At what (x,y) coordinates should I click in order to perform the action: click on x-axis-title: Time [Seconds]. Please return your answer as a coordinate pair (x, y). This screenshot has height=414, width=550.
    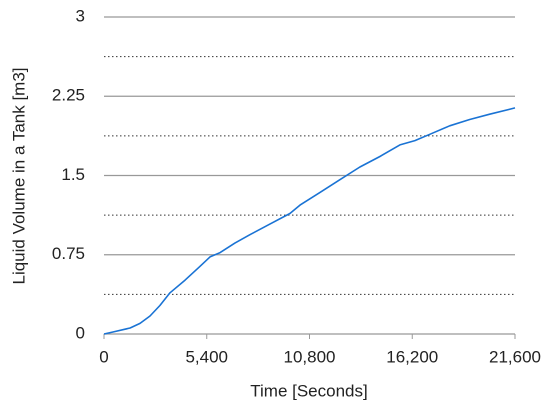
    Looking at the image, I should click on (308, 390).